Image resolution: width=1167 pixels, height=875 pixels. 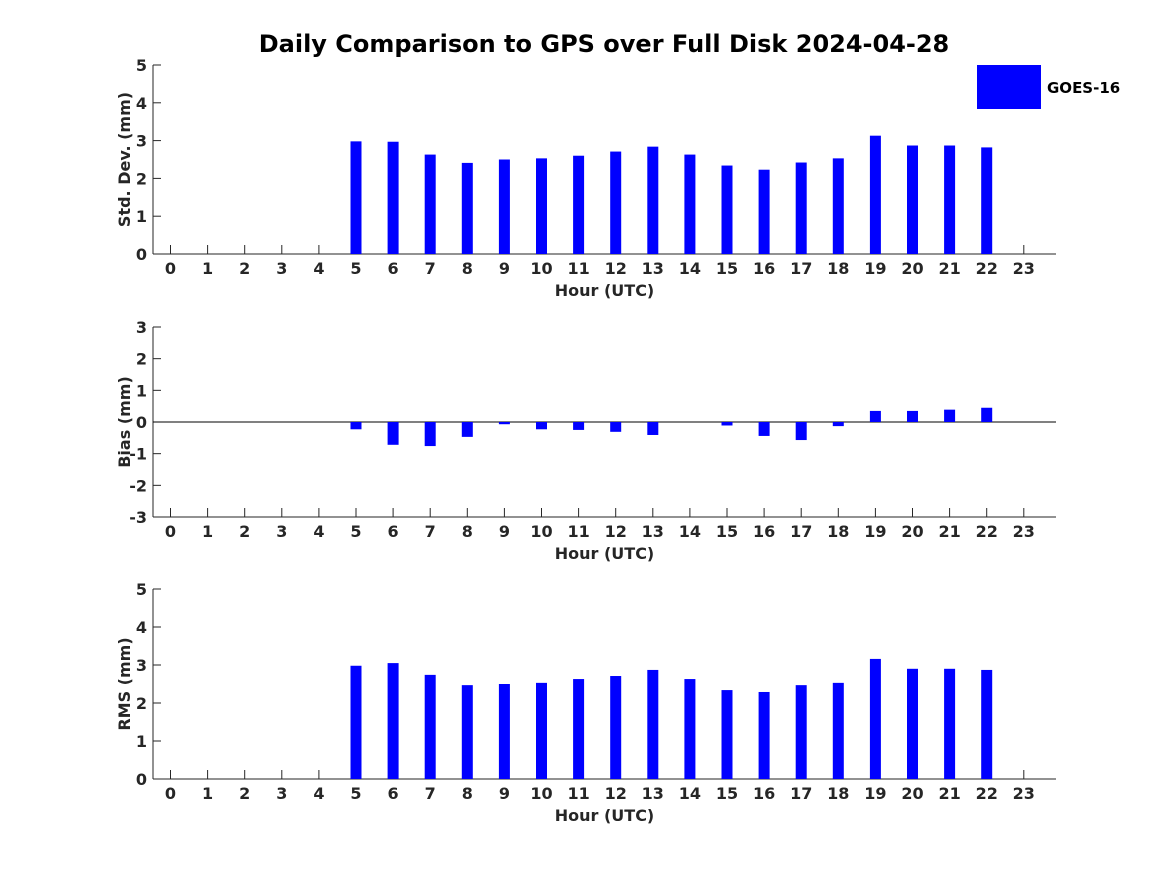 What do you see at coordinates (949, 793) in the screenshot?
I see `x-tick-label: 21` at bounding box center [949, 793].